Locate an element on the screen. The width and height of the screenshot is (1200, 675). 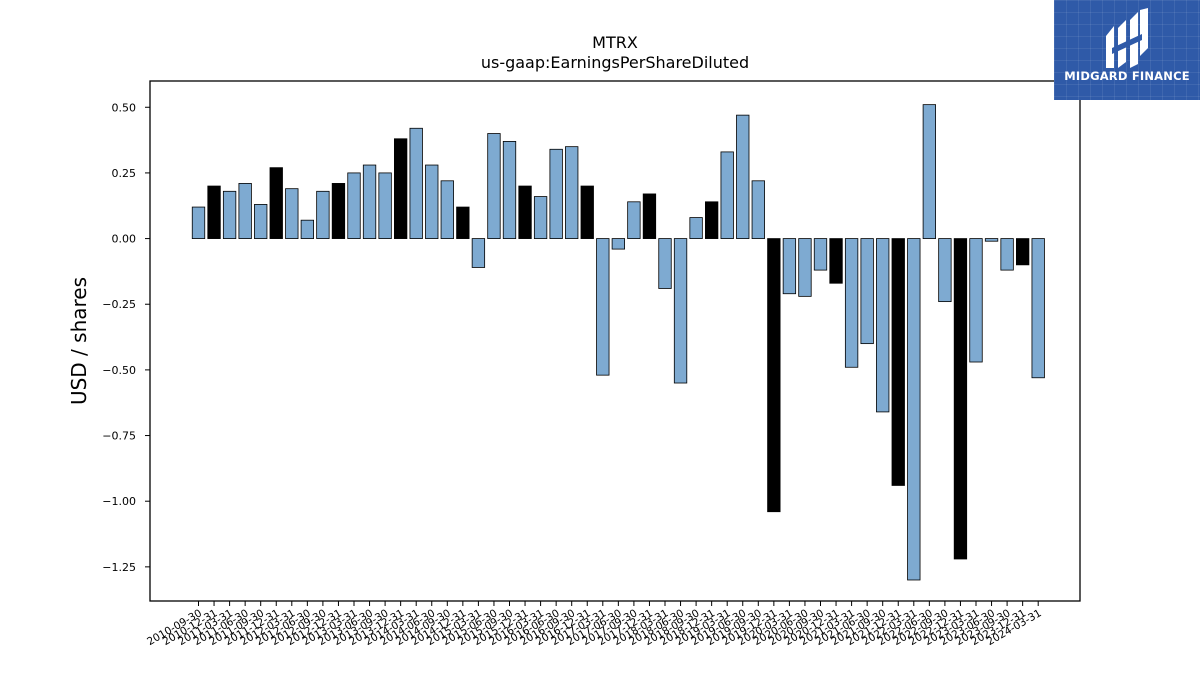
y-tick-label: −1.00 is located at coordinates (119, 501).